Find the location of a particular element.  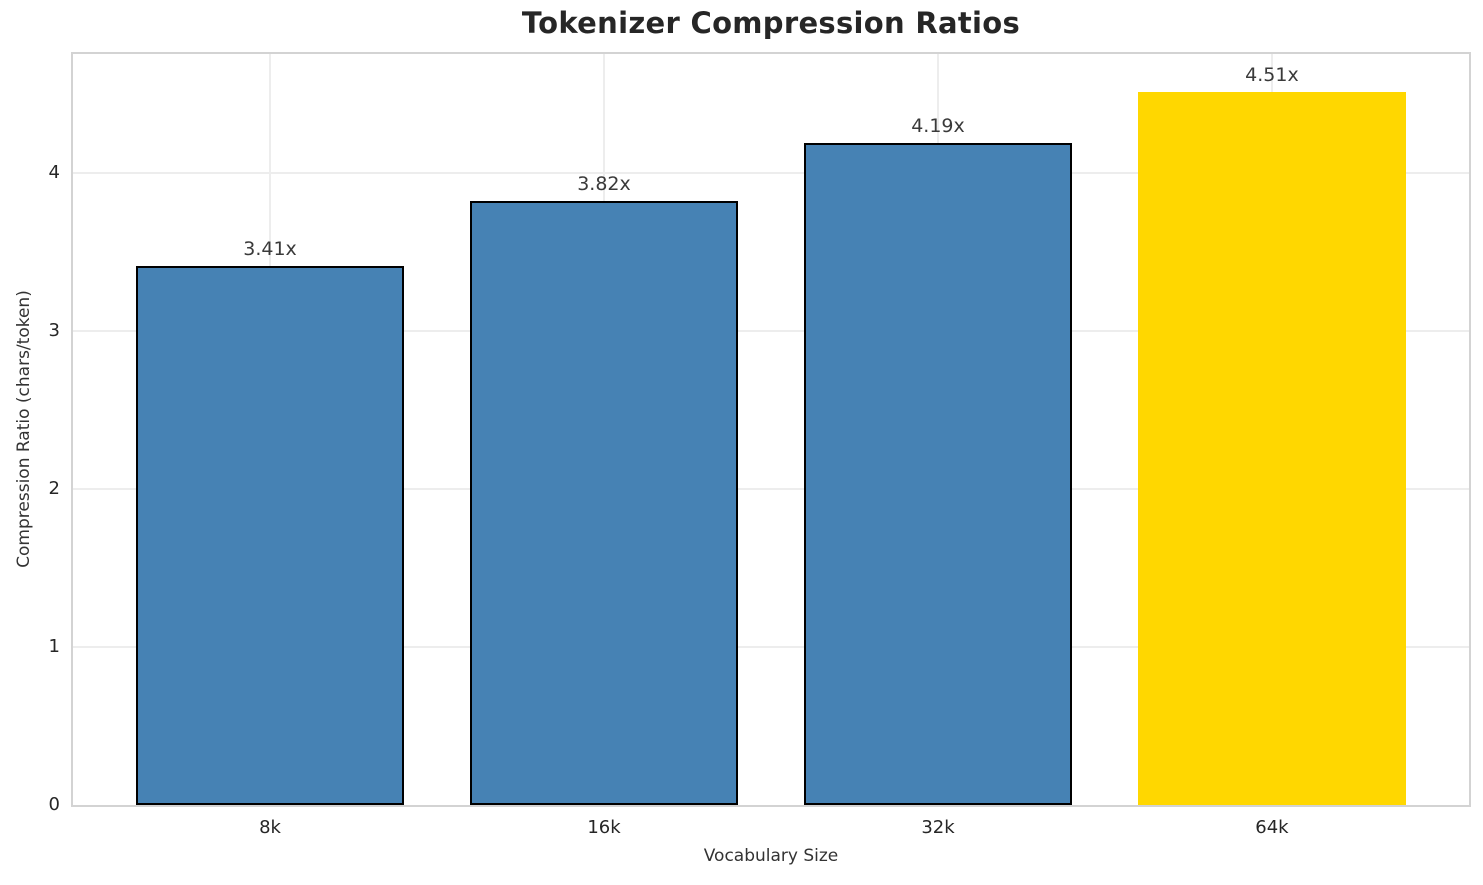

y-tick-label: 1 is located at coordinates (54, 646).